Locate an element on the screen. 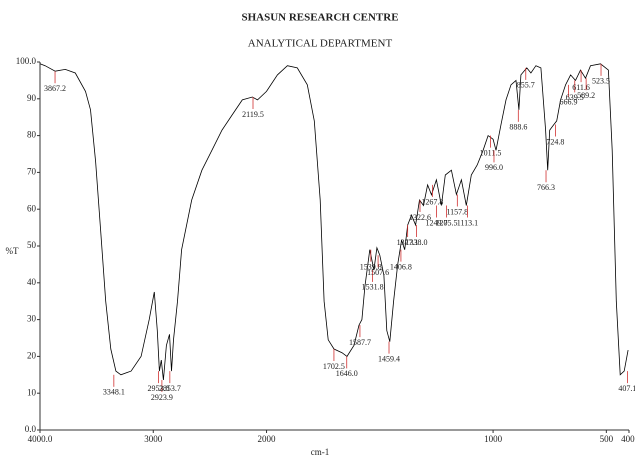 The width and height of the screenshot is (635, 460). peak-label: 611.6 is located at coordinates (581, 87).